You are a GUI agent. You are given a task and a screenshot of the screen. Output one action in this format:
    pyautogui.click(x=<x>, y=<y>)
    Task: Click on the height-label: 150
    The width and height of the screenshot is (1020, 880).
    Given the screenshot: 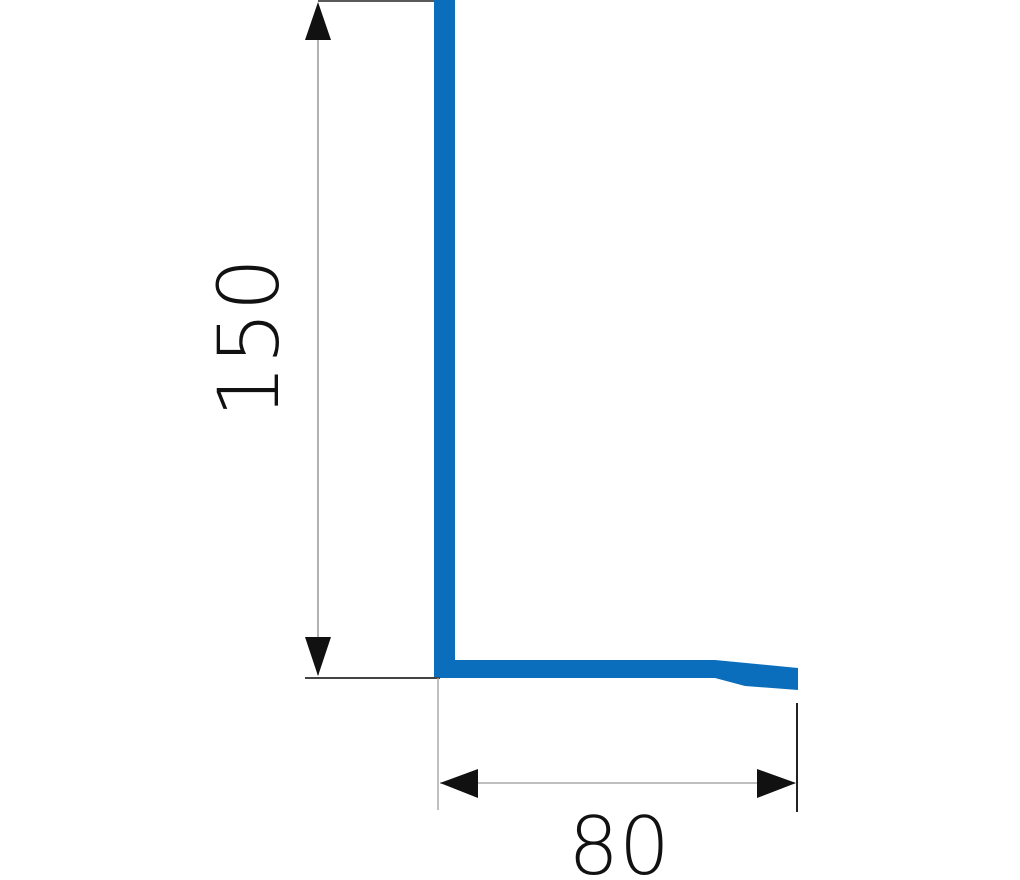 What is the action you would take?
    pyautogui.click(x=249, y=338)
    